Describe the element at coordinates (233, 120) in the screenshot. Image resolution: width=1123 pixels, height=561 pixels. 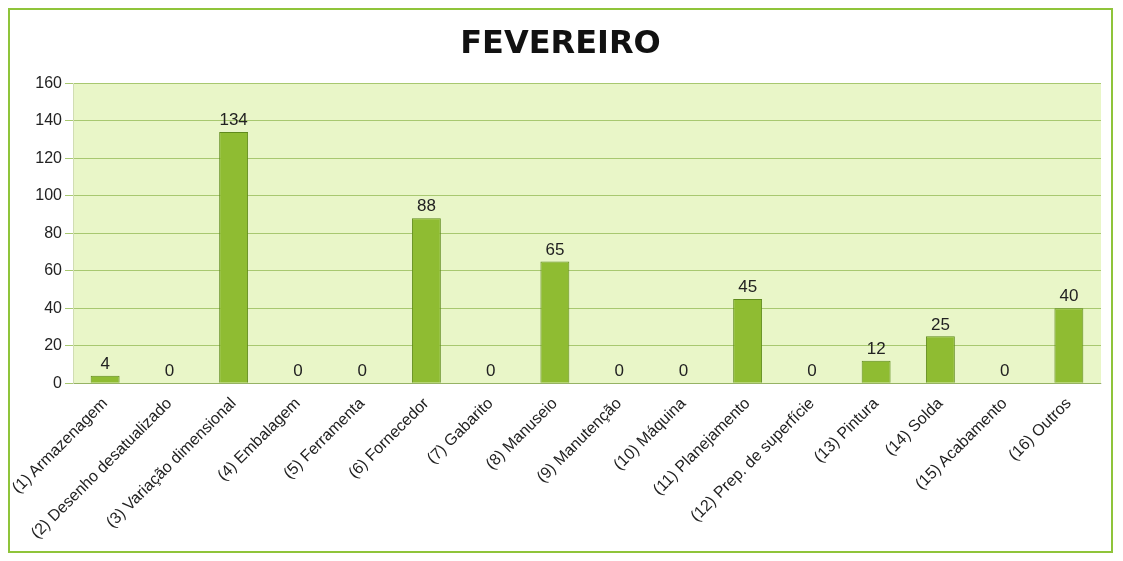
I see `data-label: 134` at that location.